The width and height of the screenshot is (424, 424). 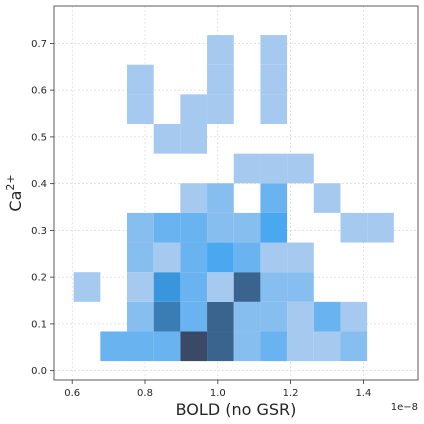 What do you see at coordinates (145, 393) in the screenshot?
I see `x-tick-label: 0.8` at bounding box center [145, 393].